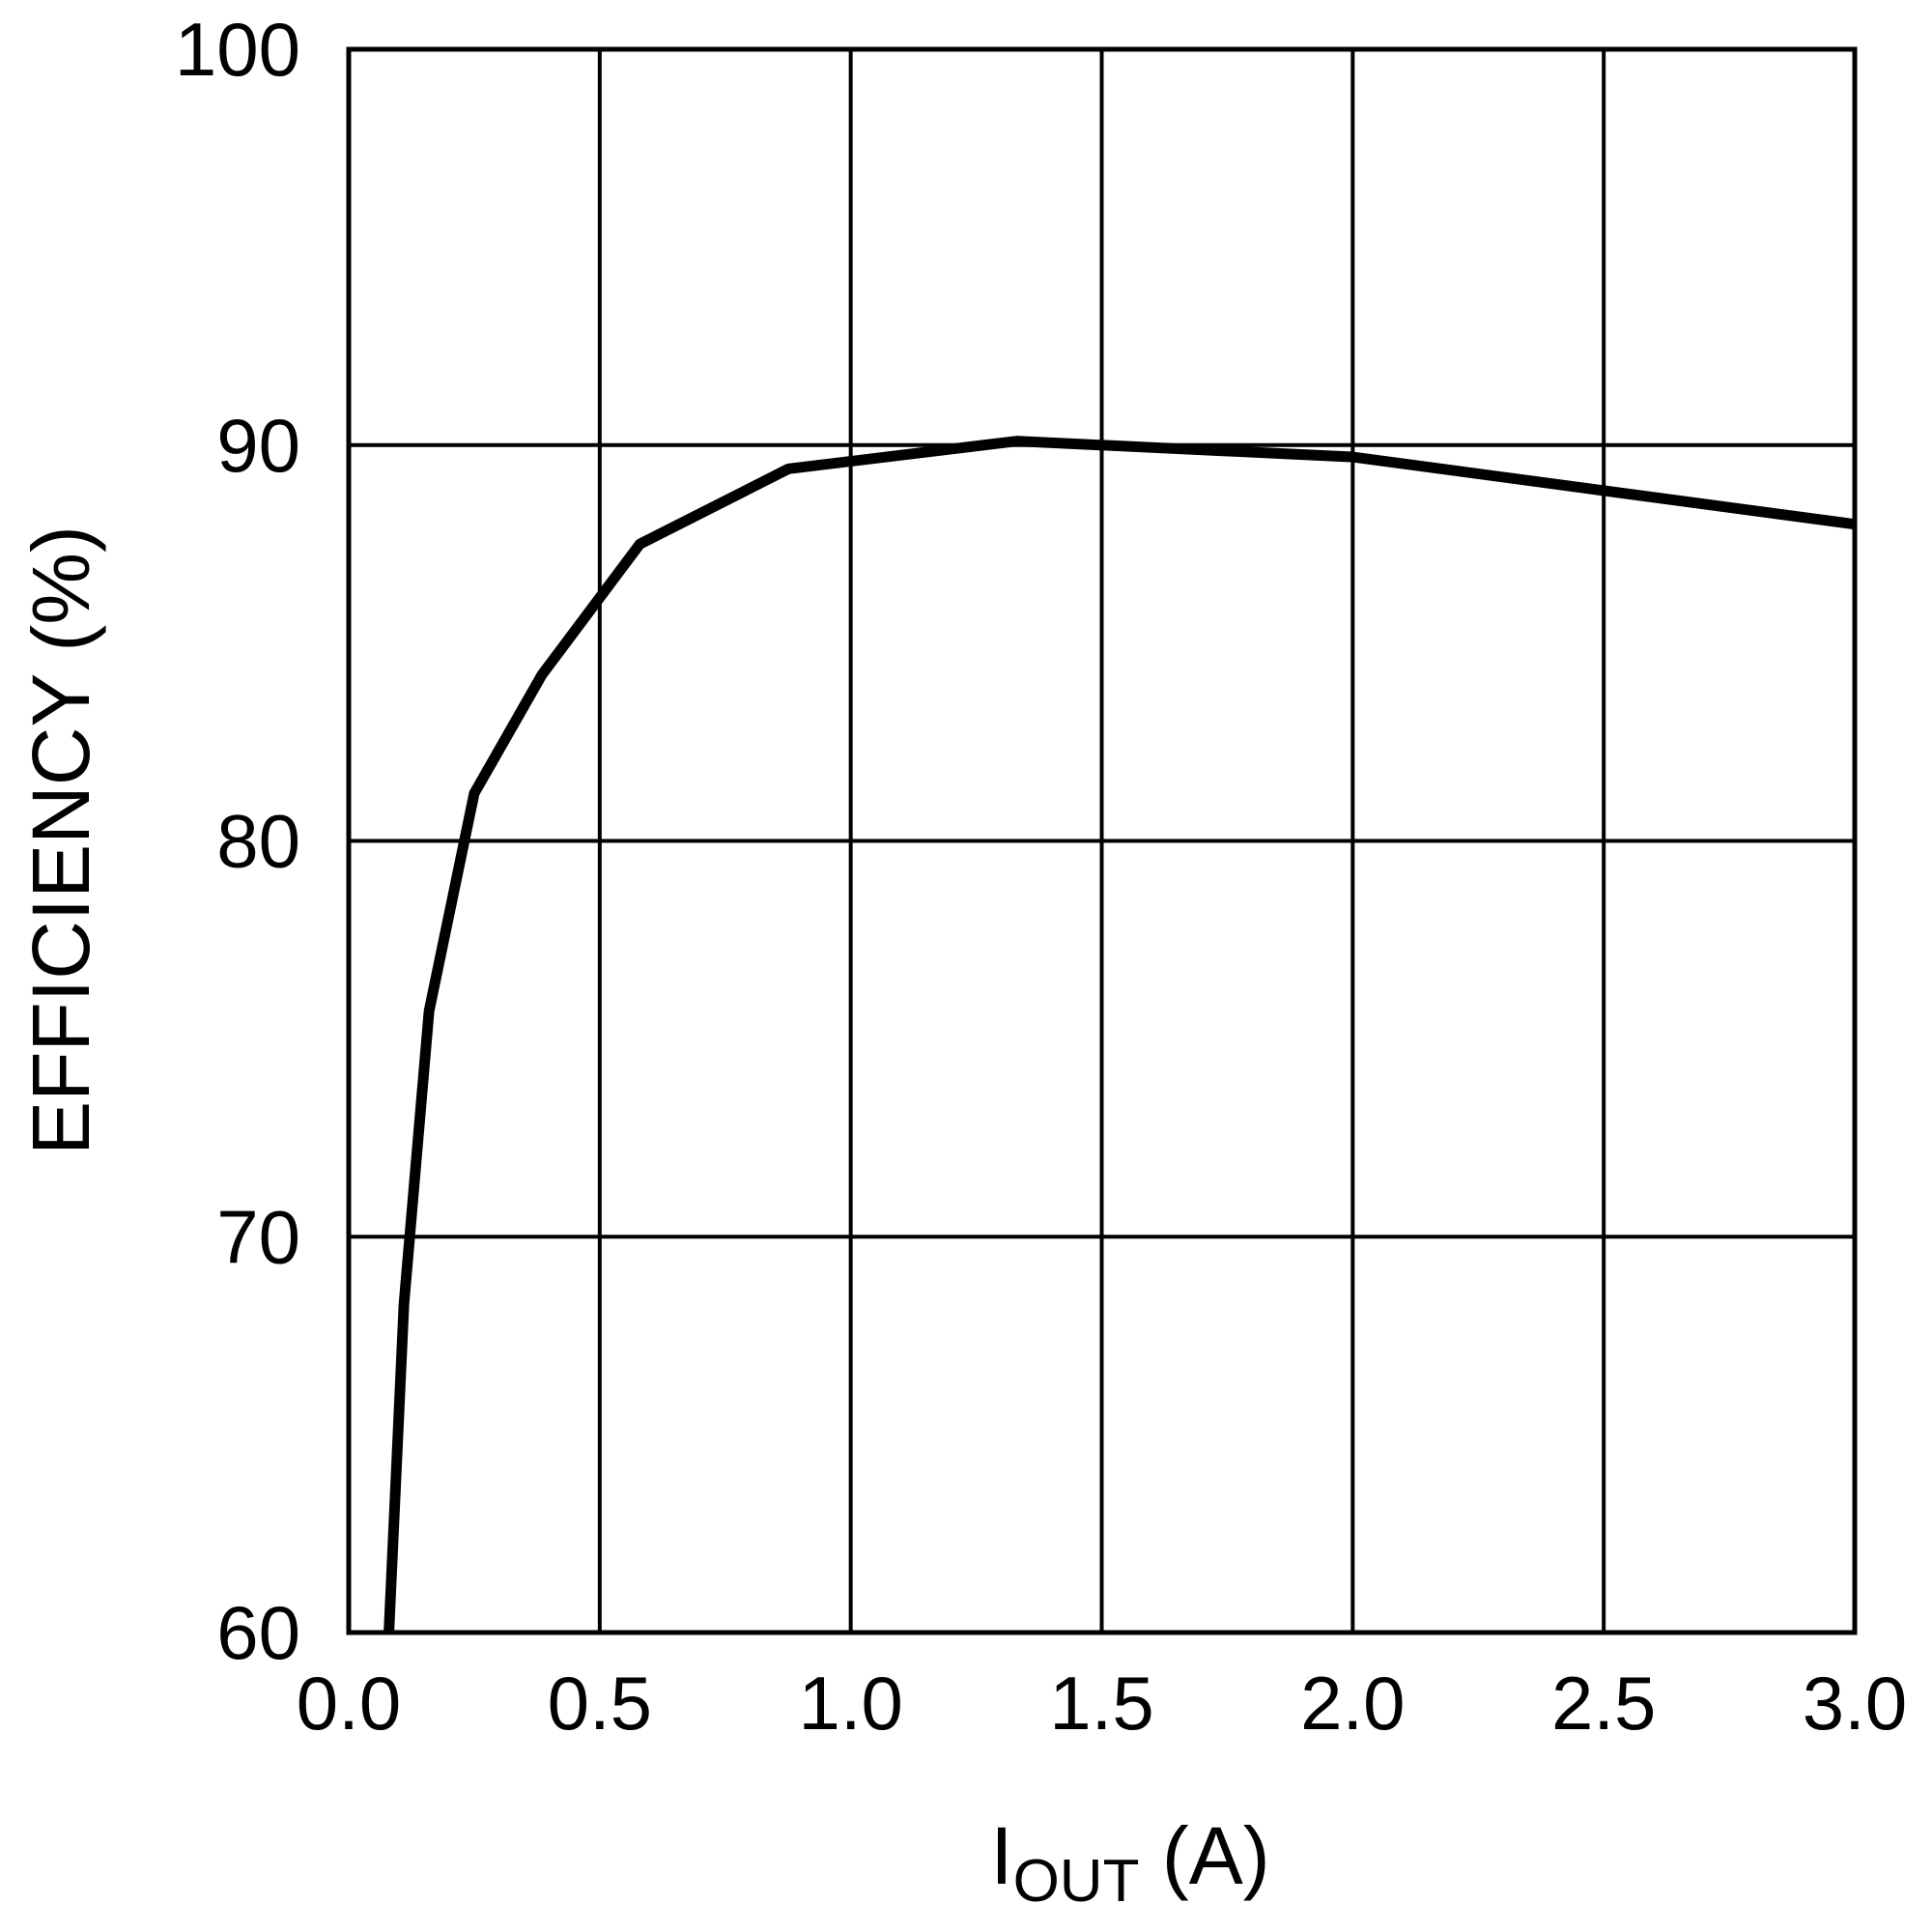 The image size is (1932, 1932). I want to click on x-axis-label: IOUT (A), so click(1130, 1862).